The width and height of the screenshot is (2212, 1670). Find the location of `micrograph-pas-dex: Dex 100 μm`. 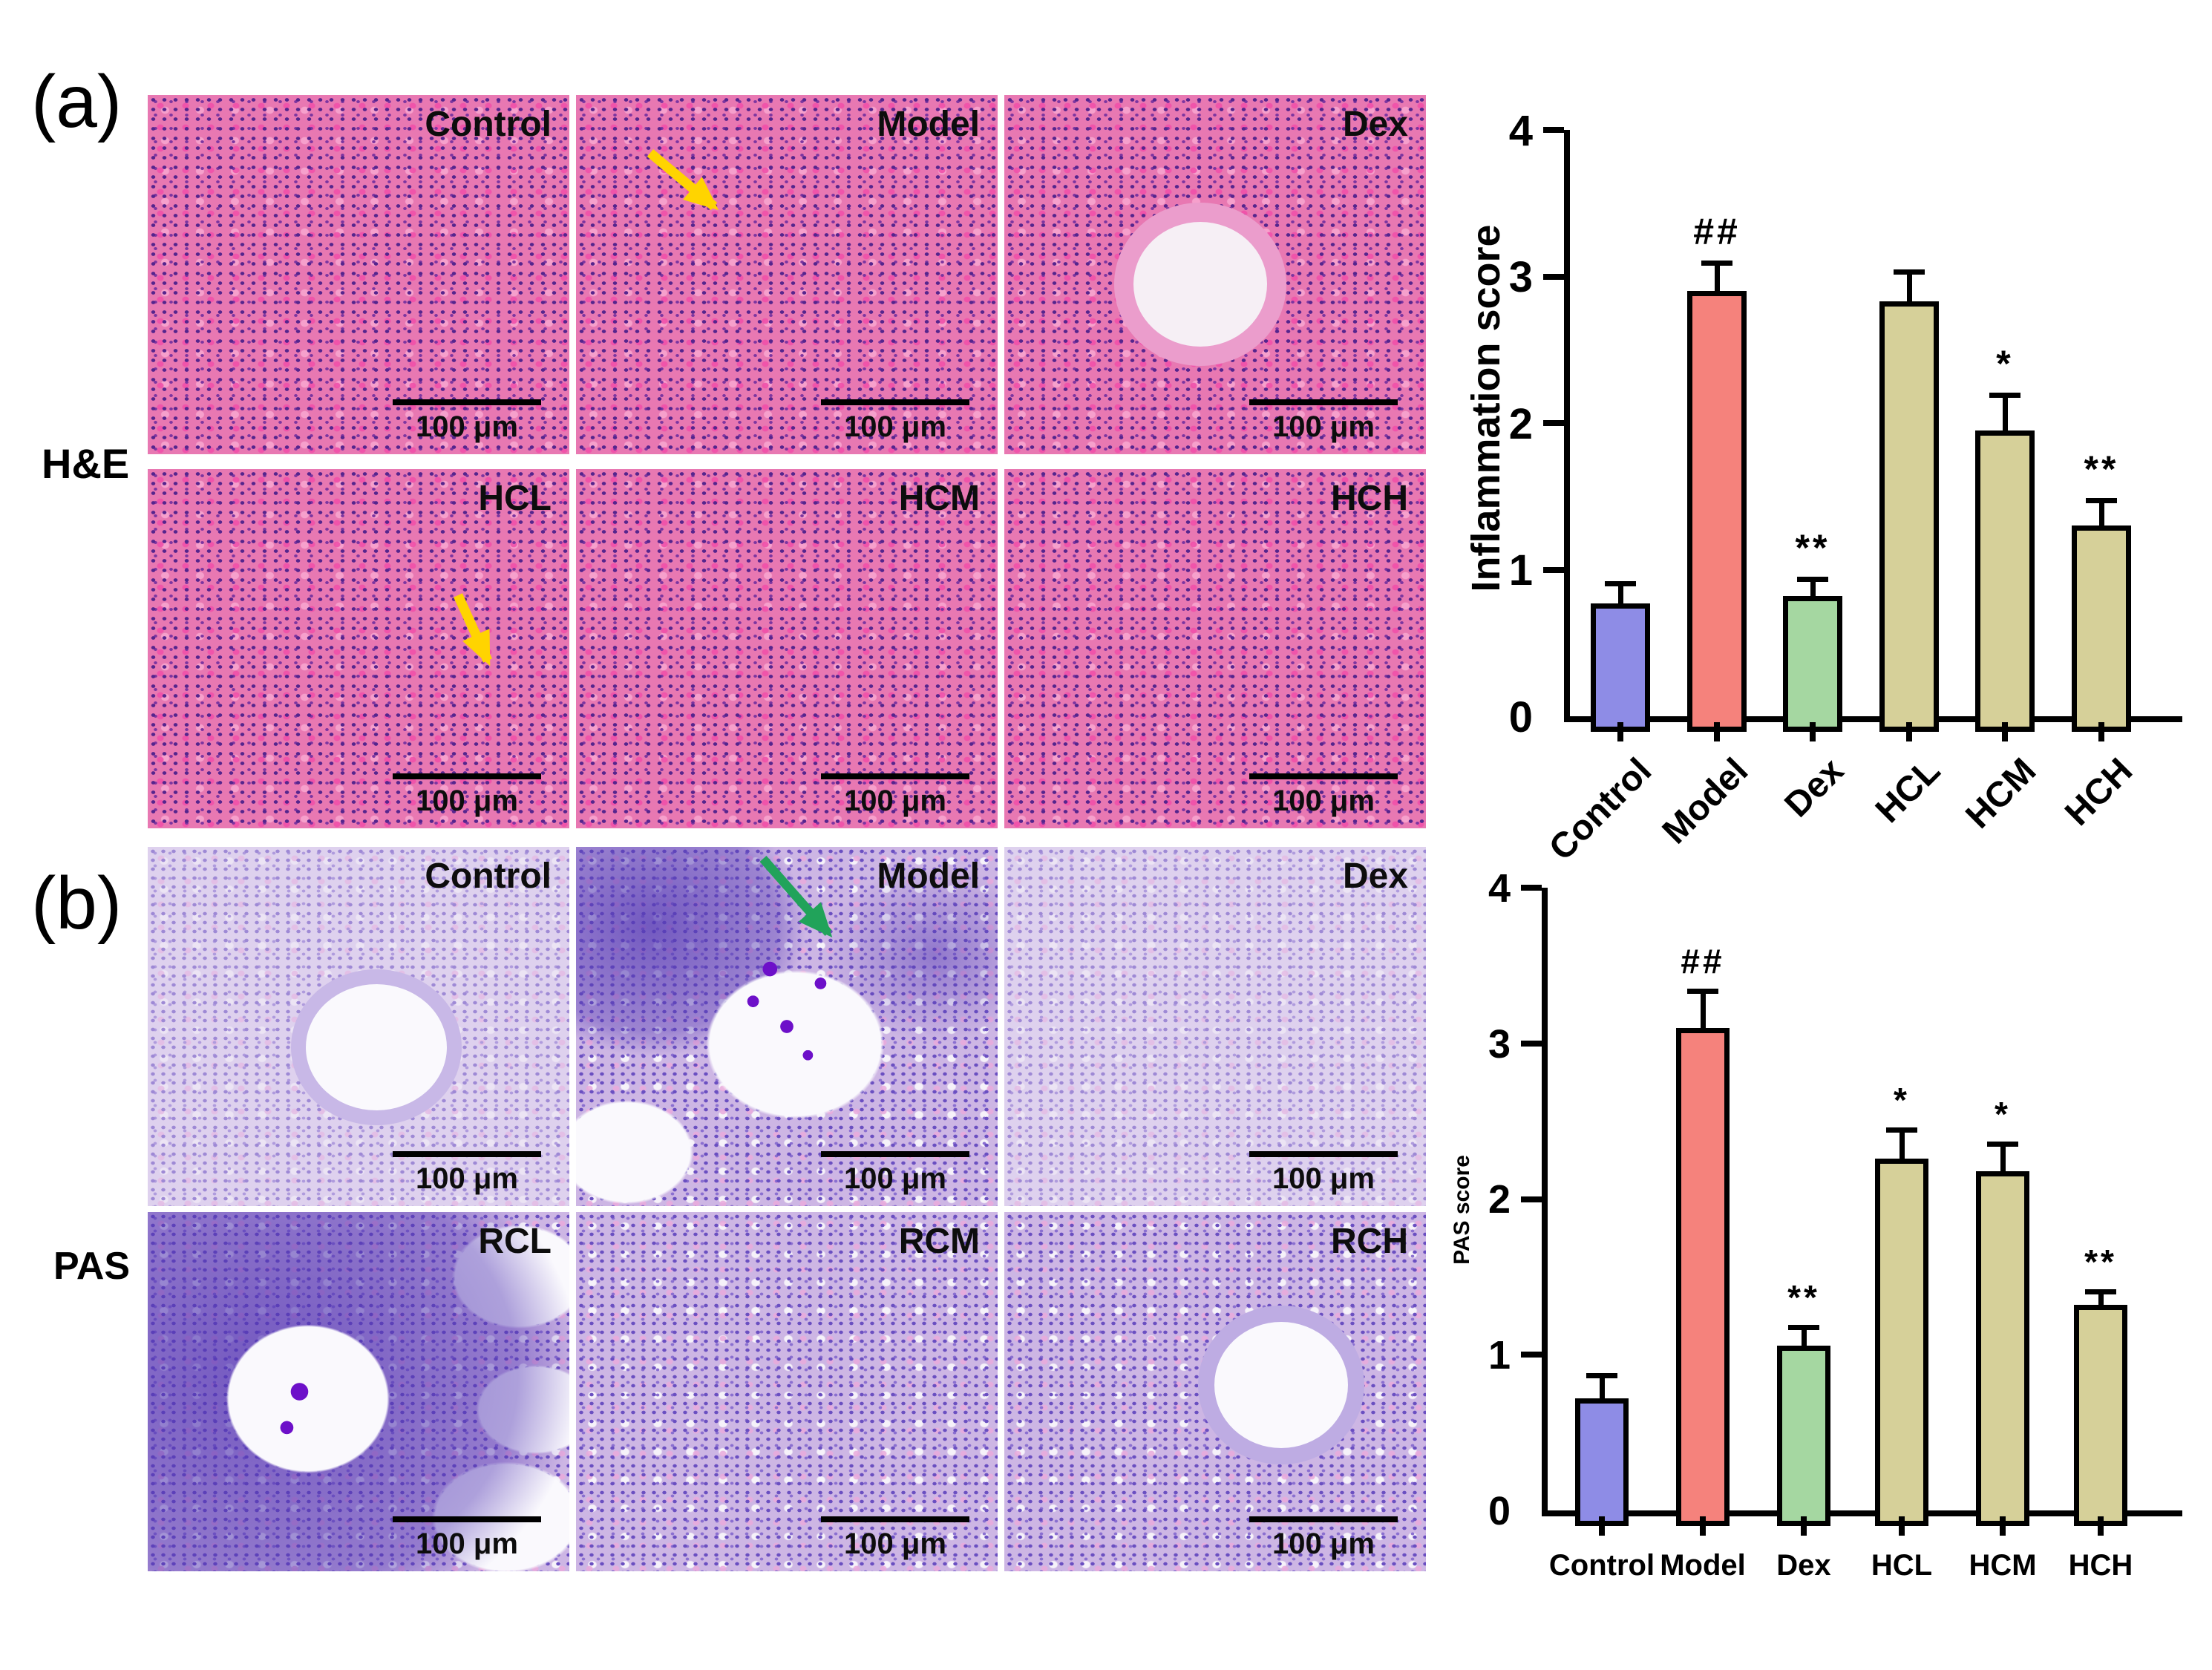

micrograph-pas-dex: Dex 100 μm is located at coordinates (1215, 1026).